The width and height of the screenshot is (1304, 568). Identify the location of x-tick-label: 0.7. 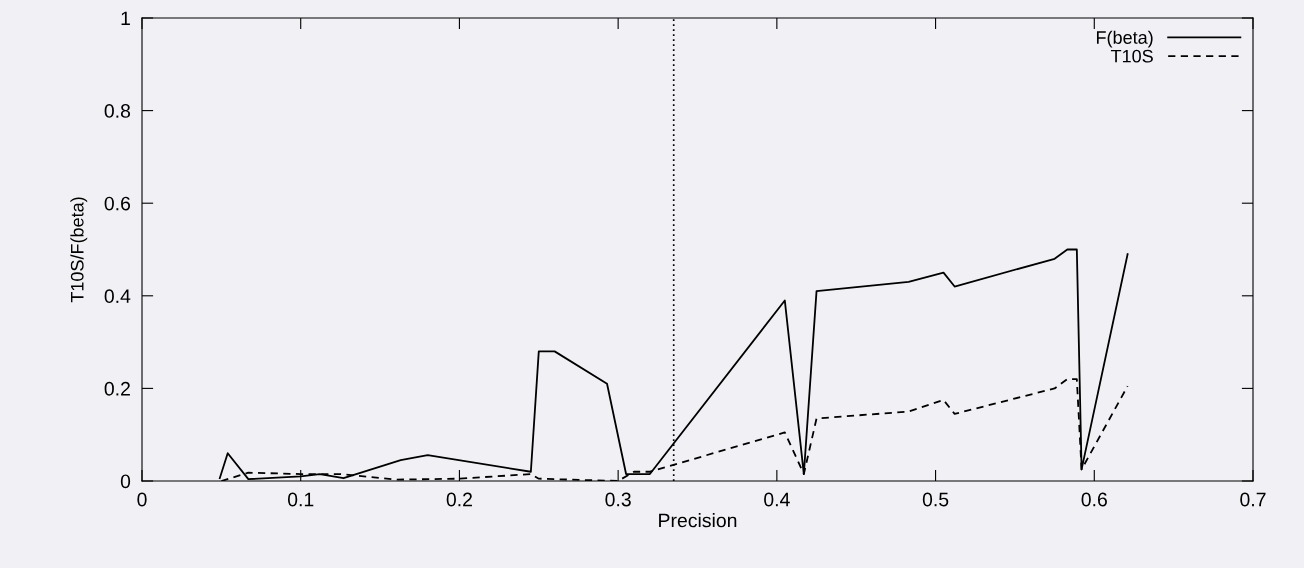
(1253, 499).